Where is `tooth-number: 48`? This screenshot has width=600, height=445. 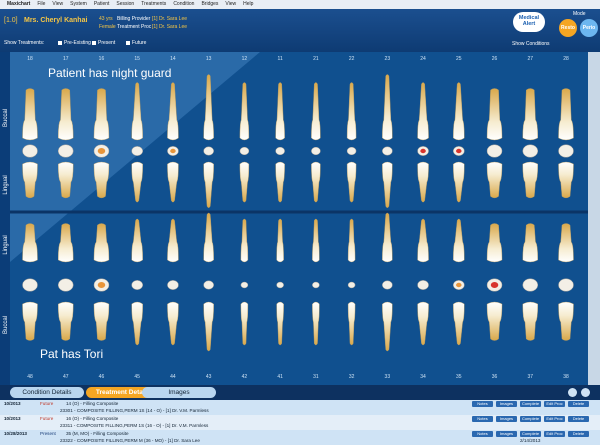
tooth-number: 48 is located at coordinates (30, 377).